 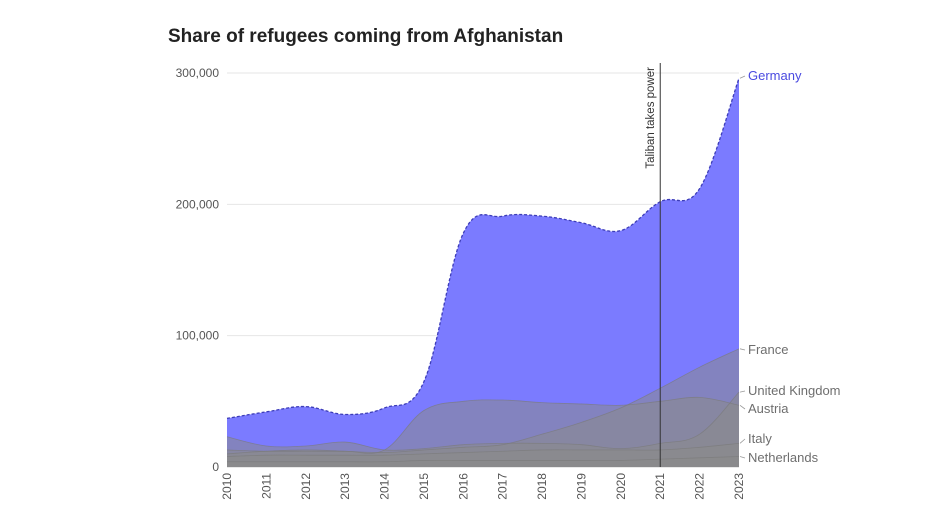 What do you see at coordinates (621, 486) in the screenshot?
I see `x-tick-label: 2020` at bounding box center [621, 486].